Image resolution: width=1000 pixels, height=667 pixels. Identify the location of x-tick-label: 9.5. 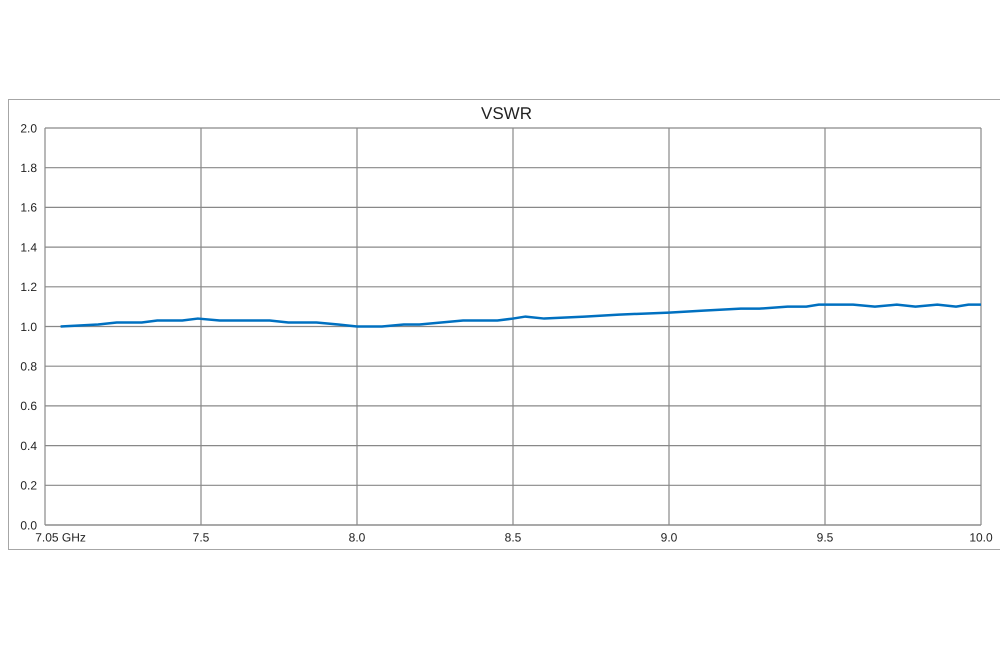
(825, 537).